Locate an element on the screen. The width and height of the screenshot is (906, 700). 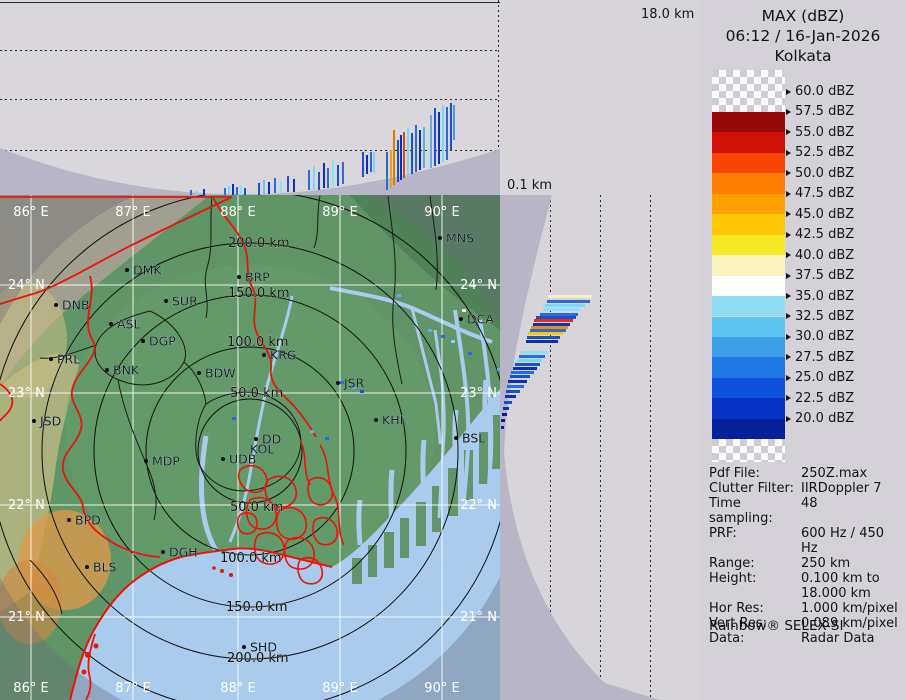
range-ring-label: 150.0 km is located at coordinates (257, 607).